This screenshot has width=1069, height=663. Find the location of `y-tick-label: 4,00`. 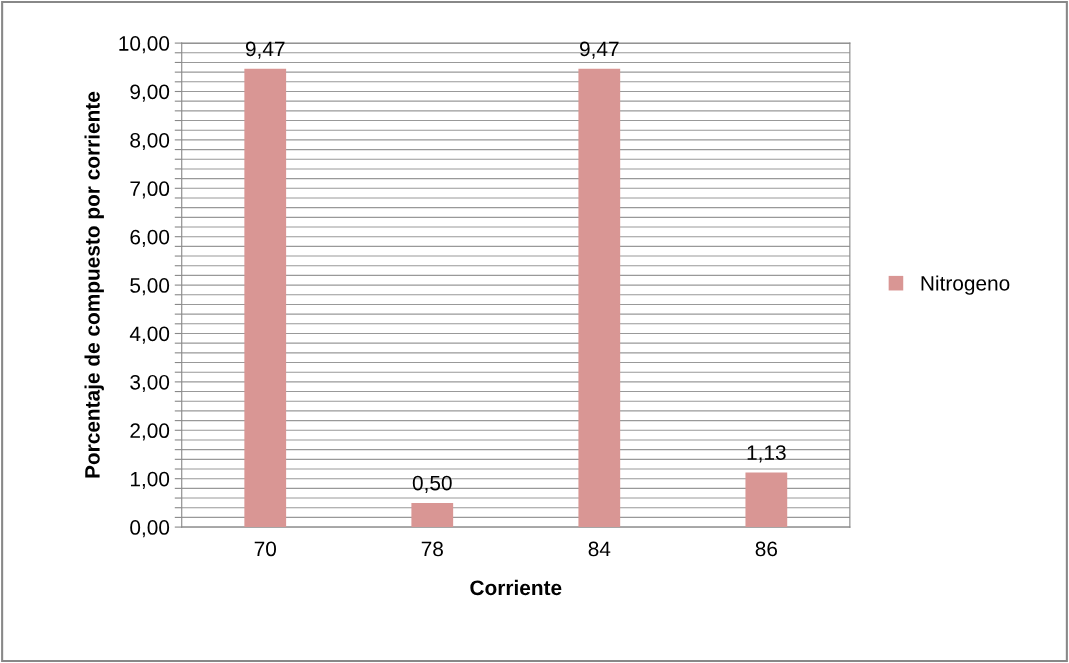

y-tick-label: 4,00 is located at coordinates (149, 335).